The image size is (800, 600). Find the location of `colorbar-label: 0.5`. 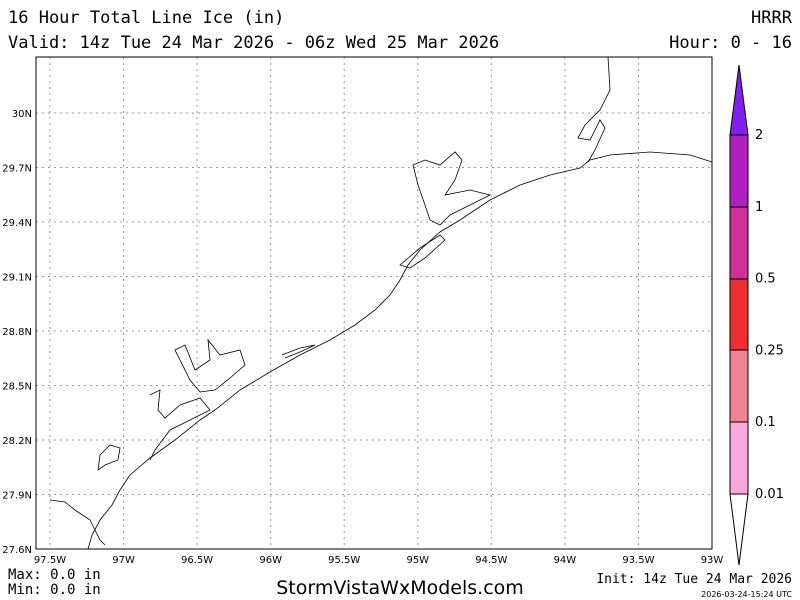

colorbar-label: 0.5 is located at coordinates (765, 279).